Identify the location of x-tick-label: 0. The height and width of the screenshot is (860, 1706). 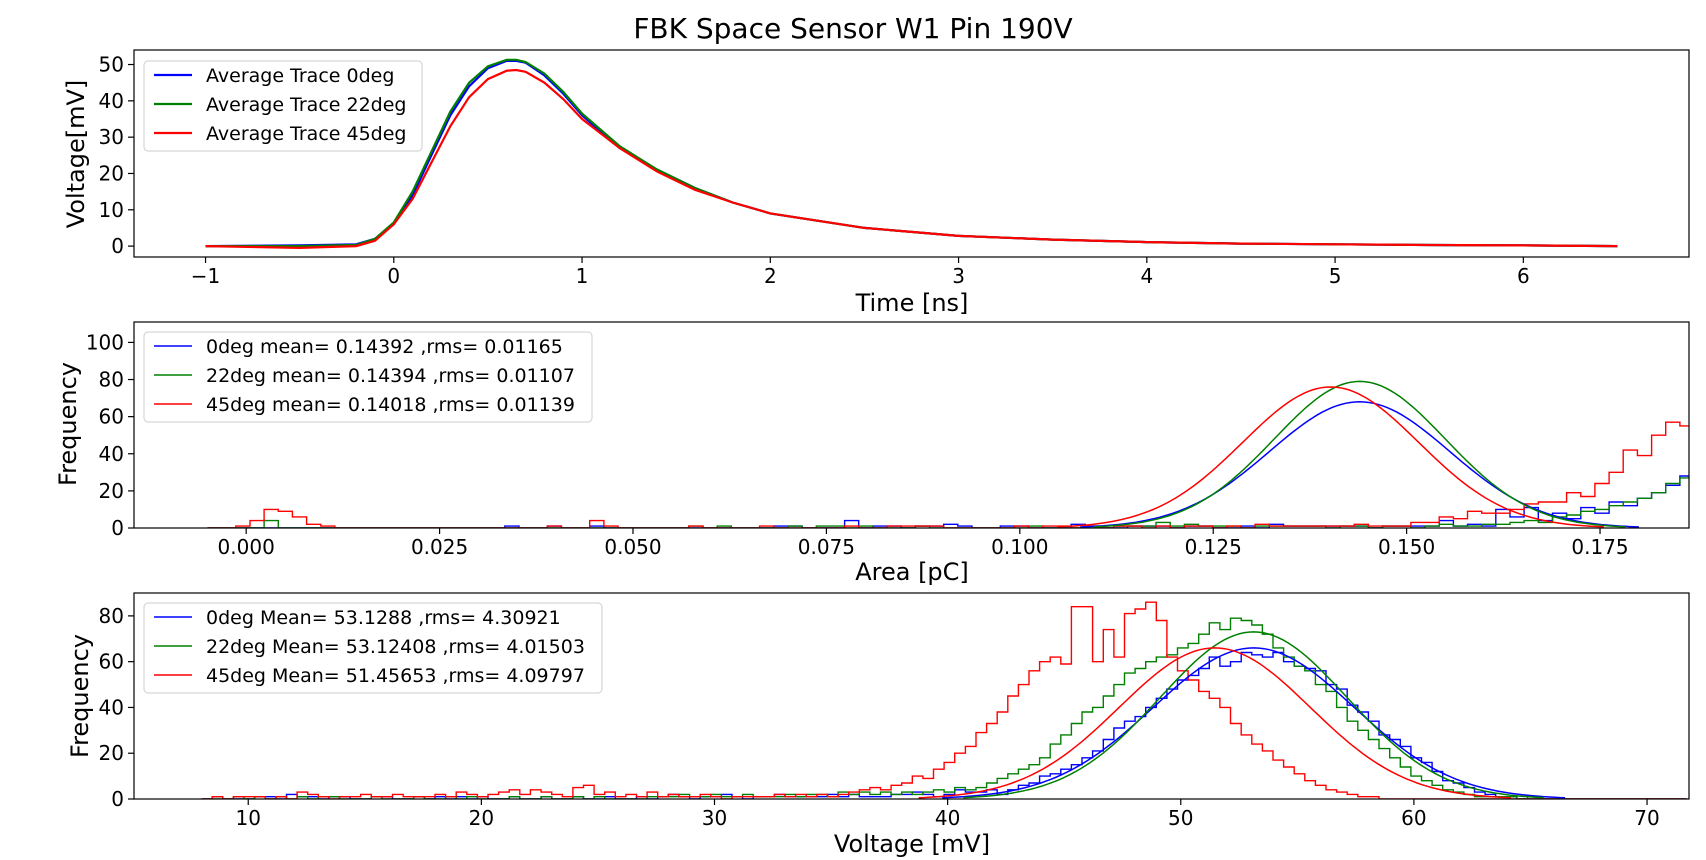
(393, 276).